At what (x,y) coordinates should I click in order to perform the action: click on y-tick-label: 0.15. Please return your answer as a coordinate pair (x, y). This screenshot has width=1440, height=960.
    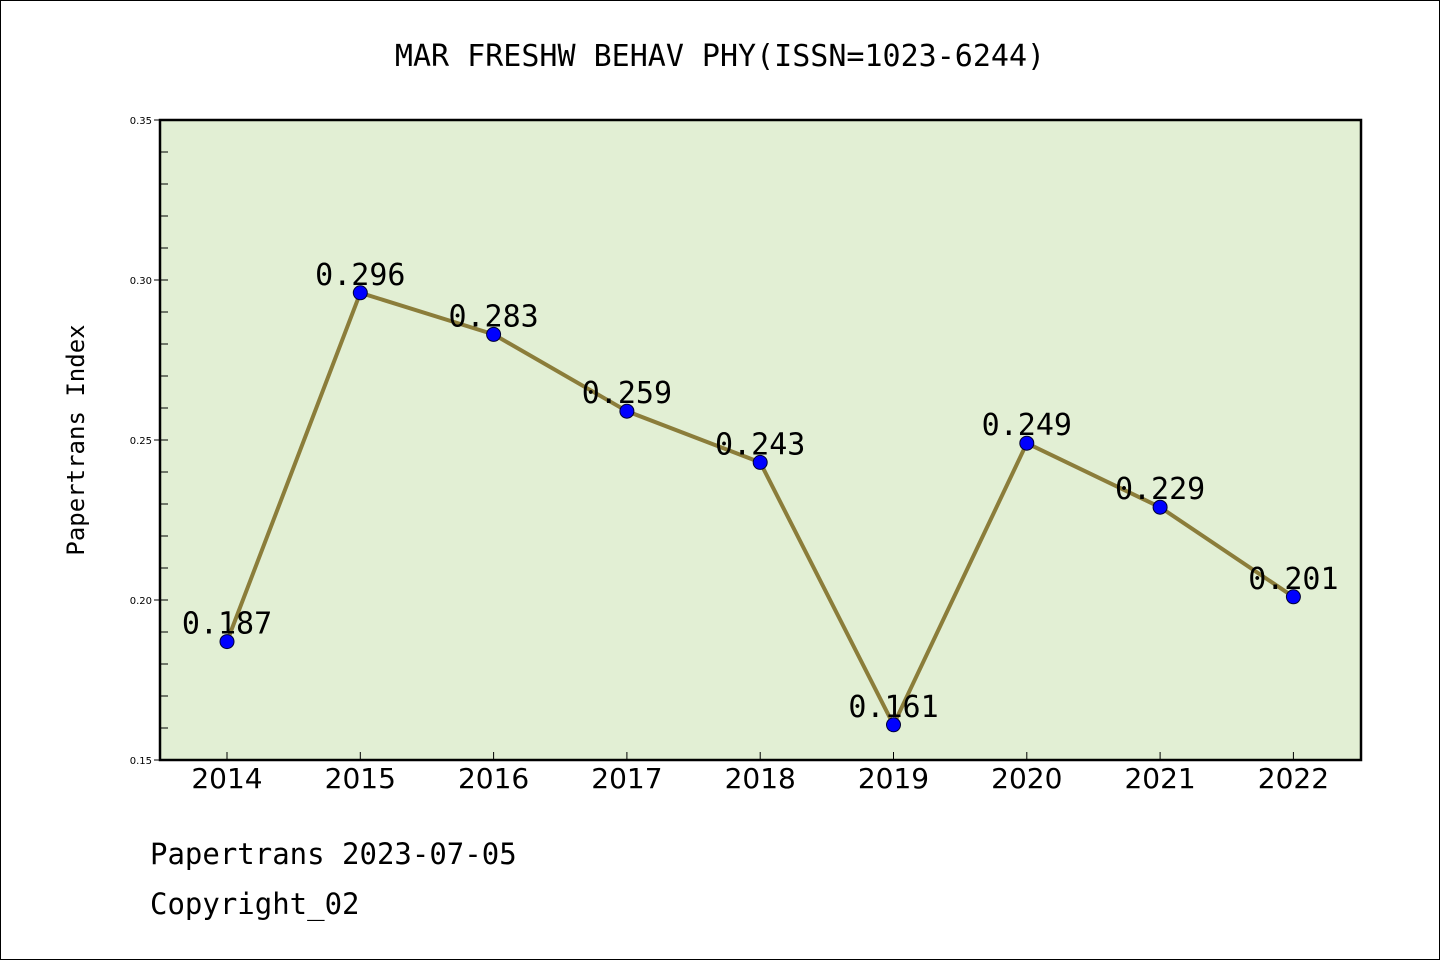
    Looking at the image, I should click on (141, 761).